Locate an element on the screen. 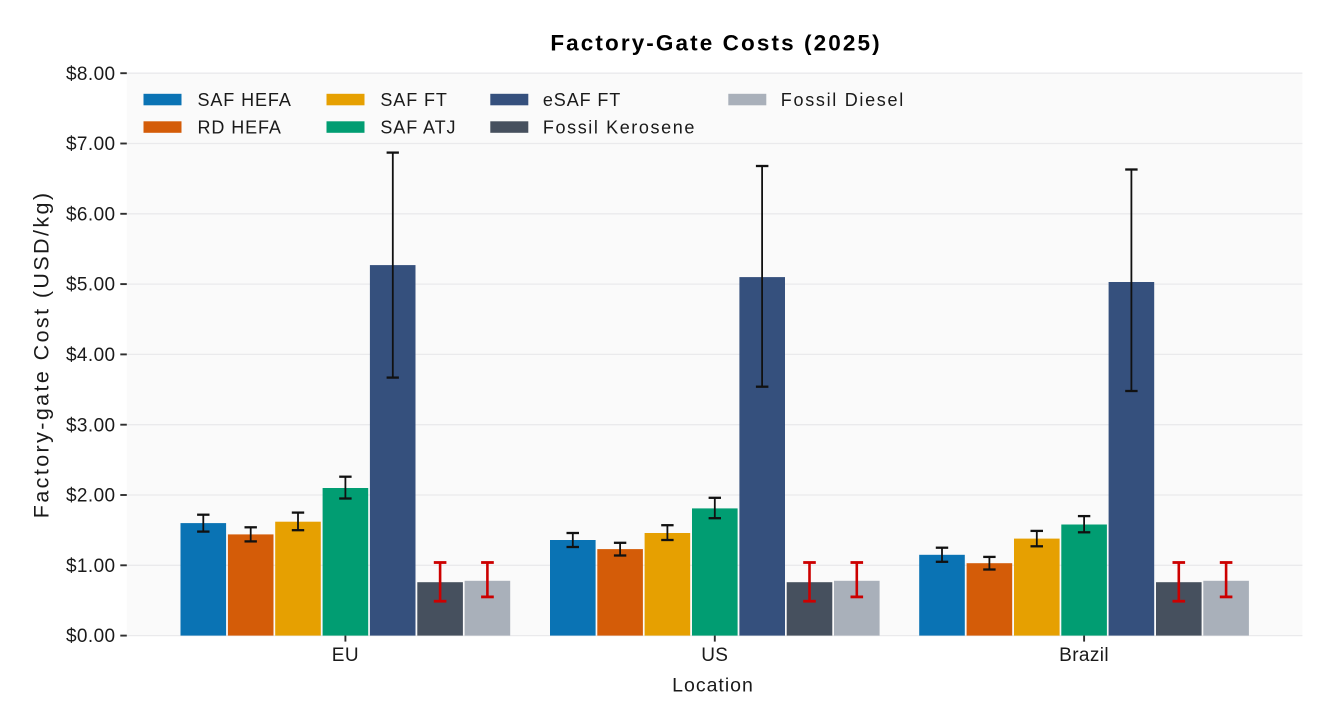 This screenshot has width=1327, height=717. svg-text: Fossil Kerosene is located at coordinates (619, 127).